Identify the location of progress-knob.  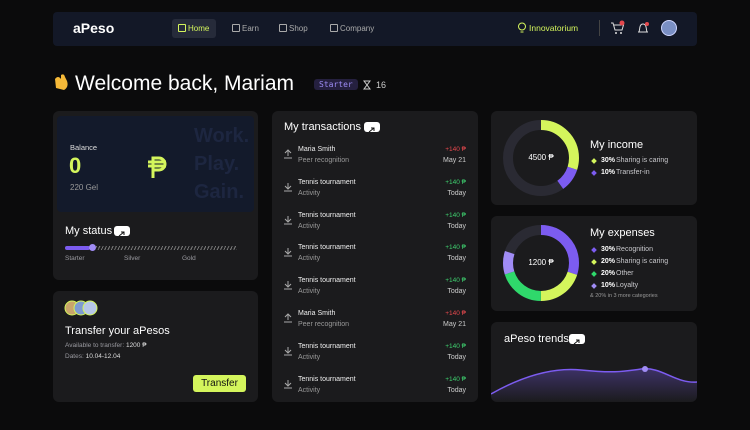
(92, 247).